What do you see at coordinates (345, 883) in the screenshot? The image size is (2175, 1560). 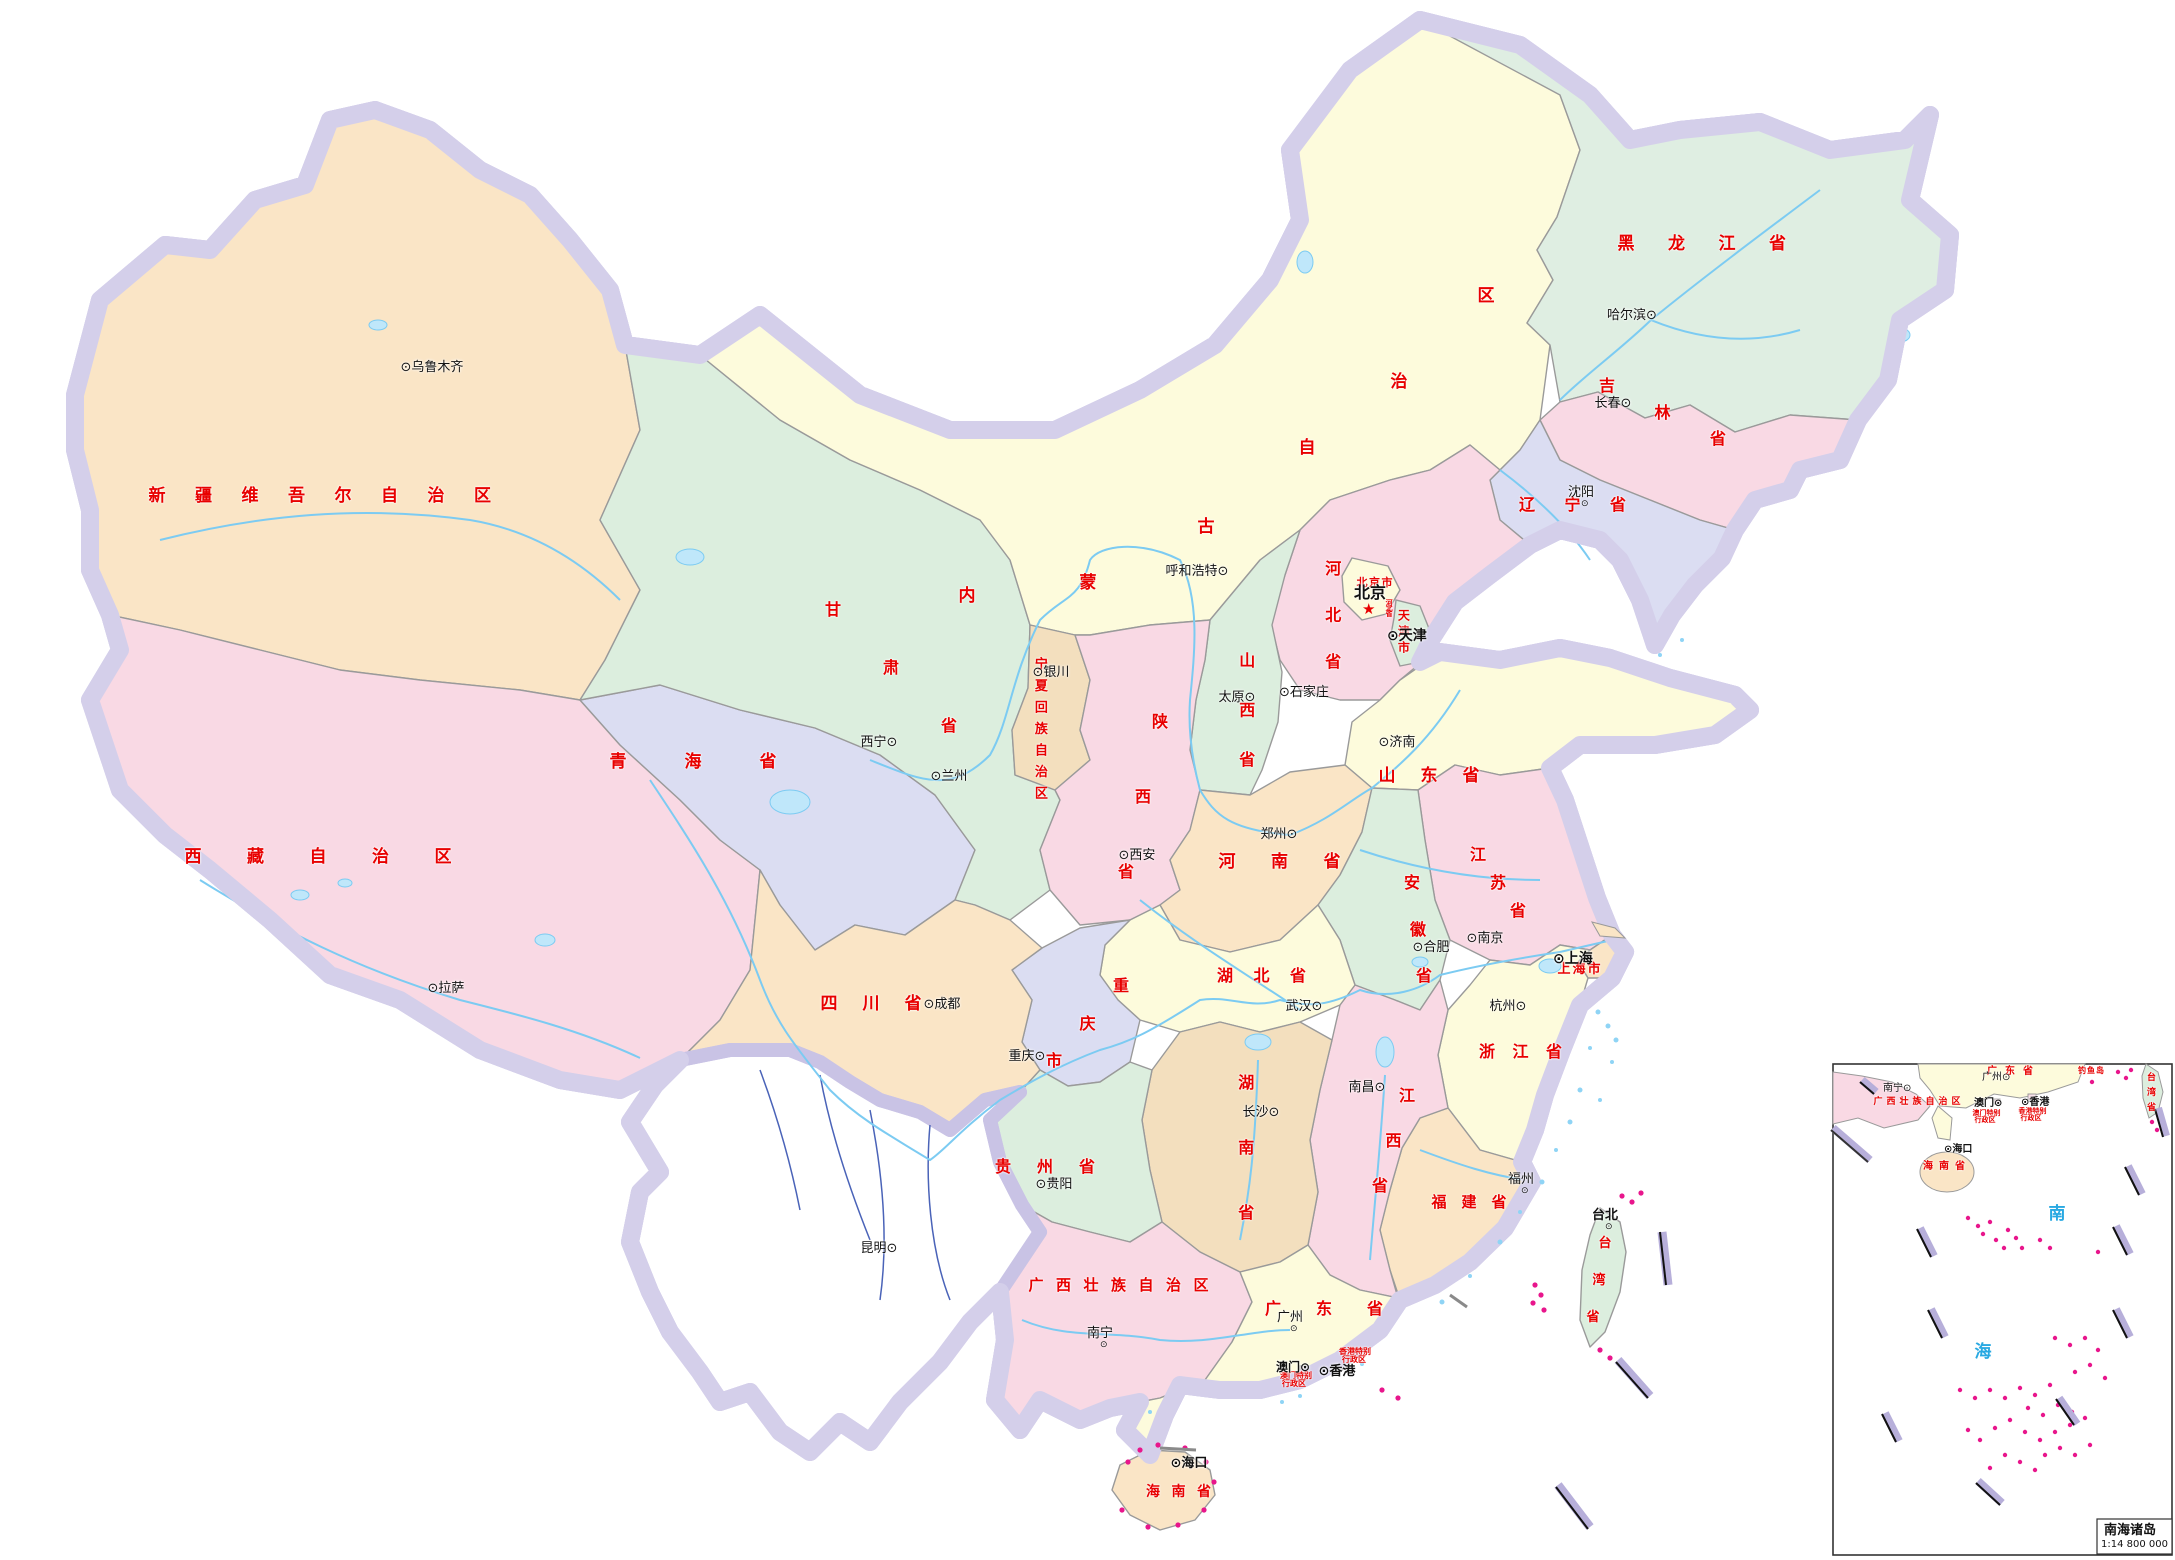 I see `lake-selin` at bounding box center [345, 883].